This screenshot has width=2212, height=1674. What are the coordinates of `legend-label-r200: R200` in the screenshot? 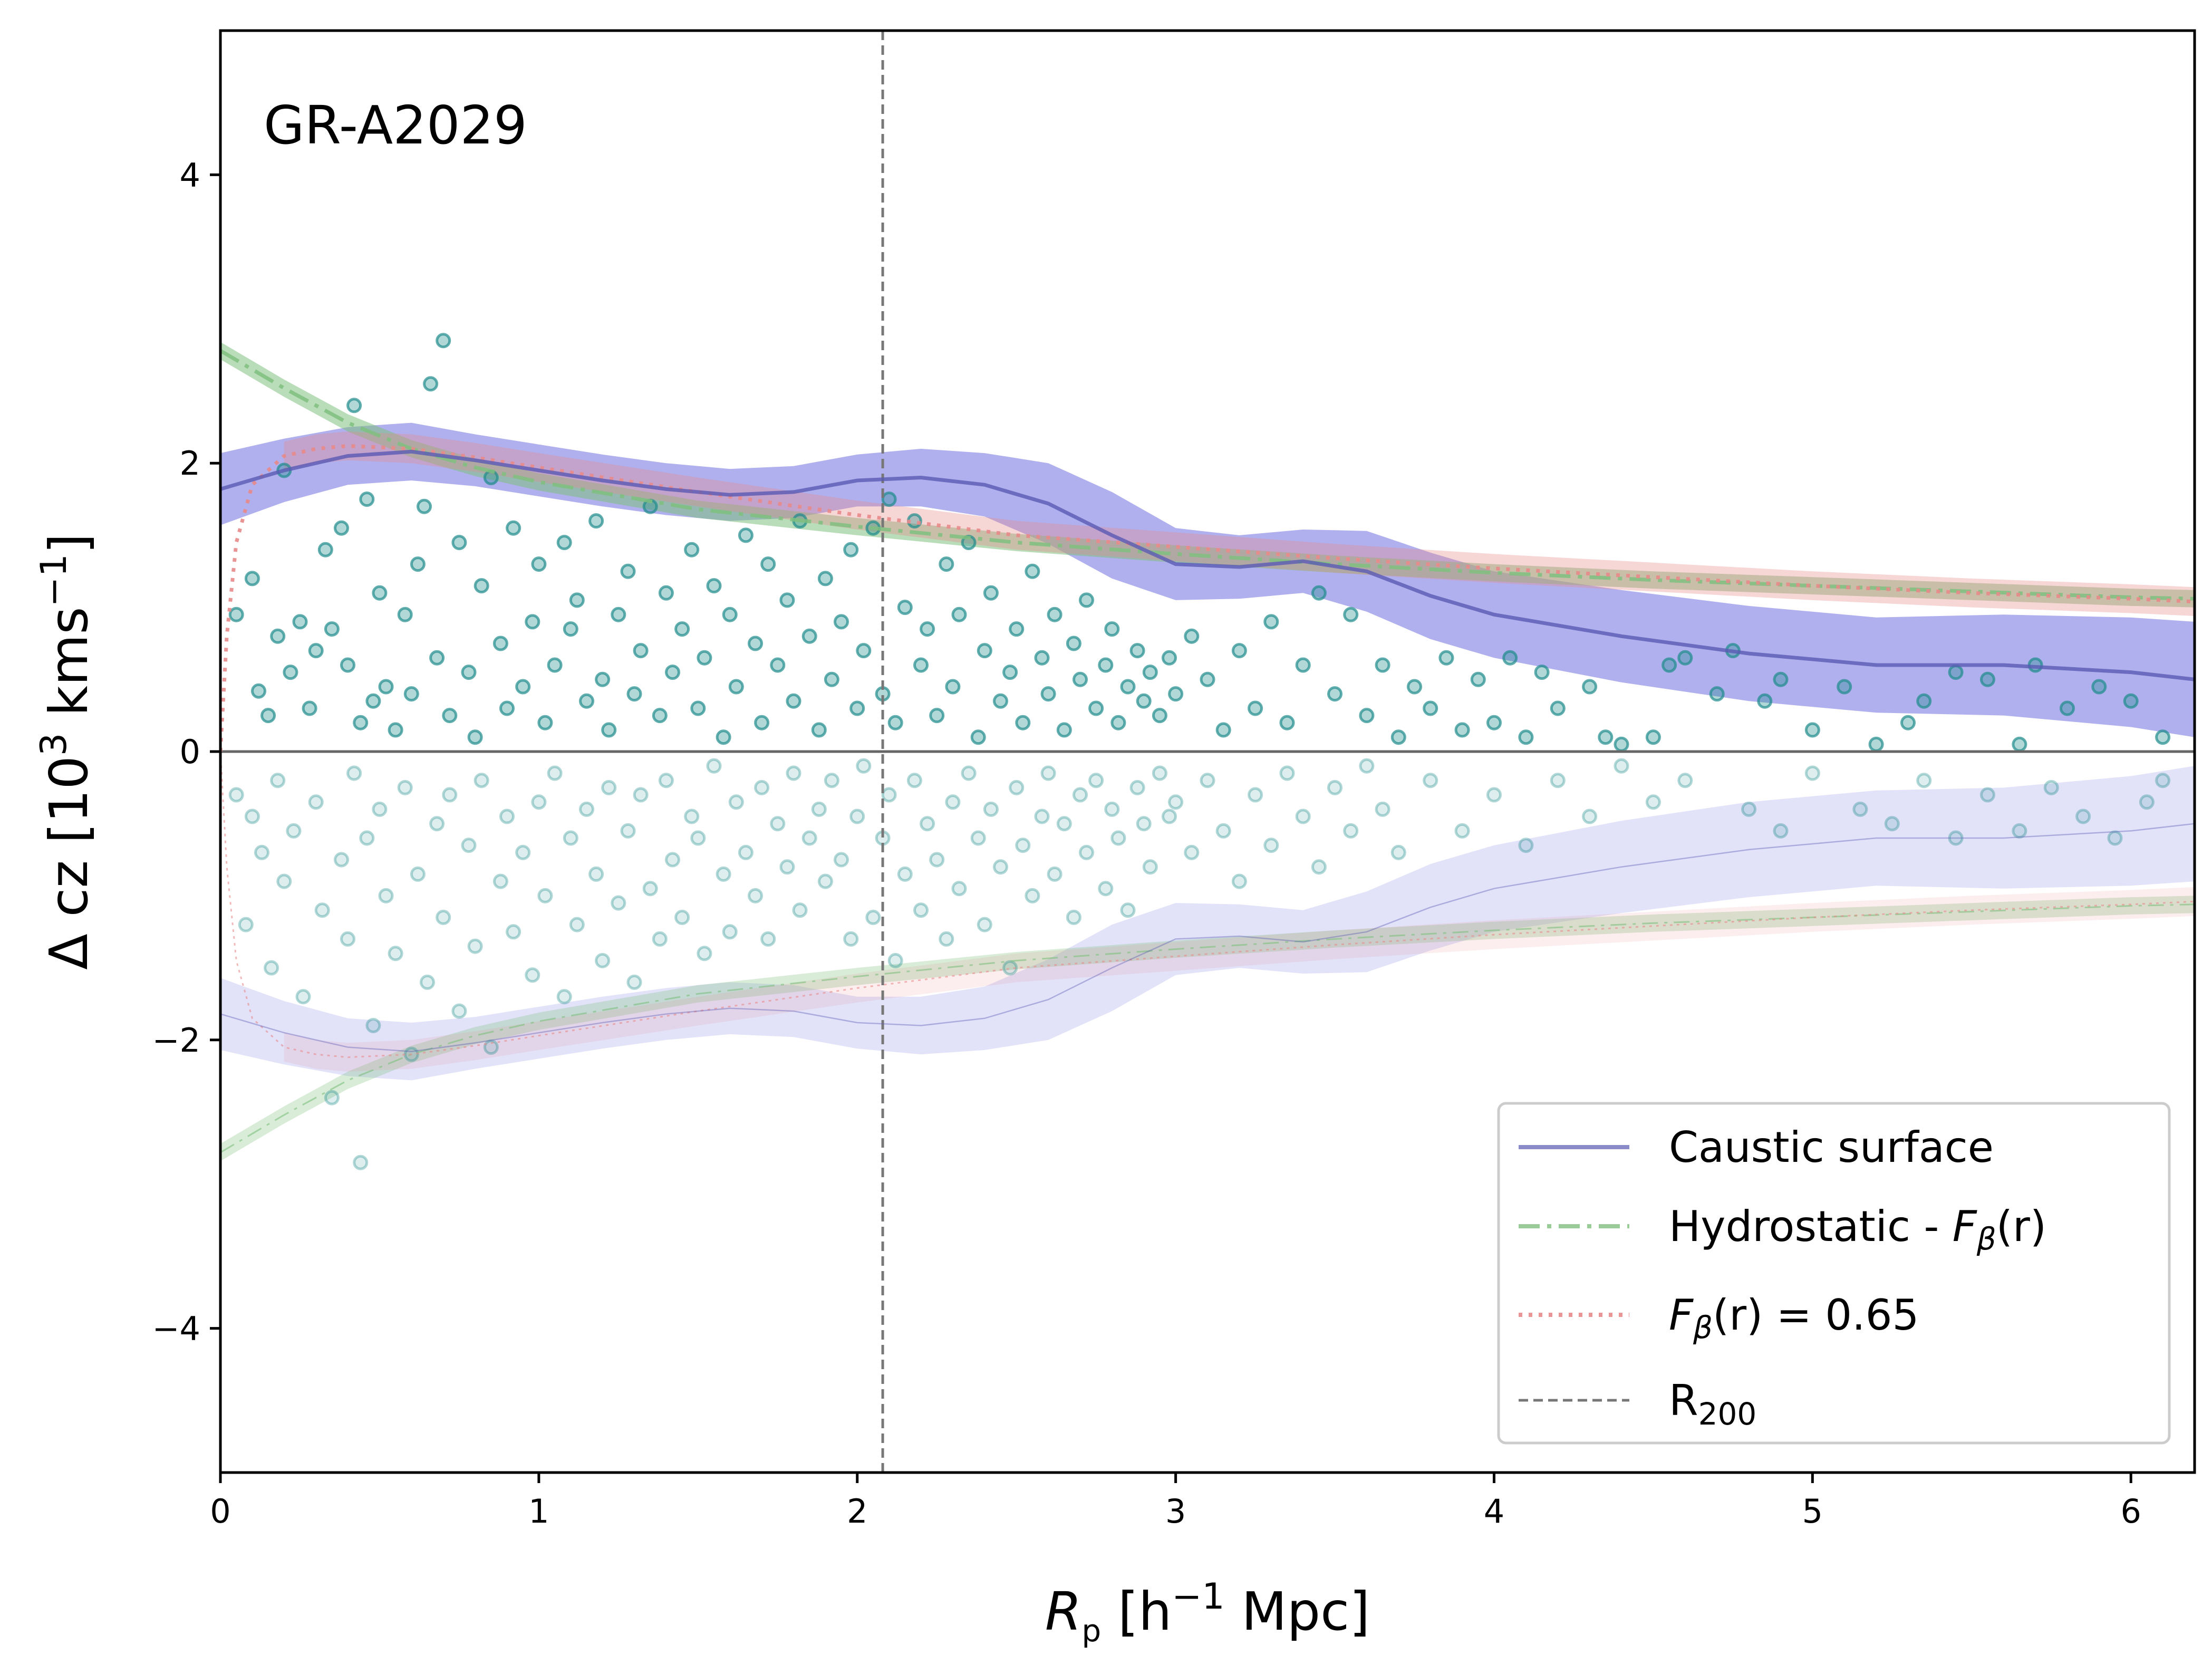 It's located at (1712, 1404).